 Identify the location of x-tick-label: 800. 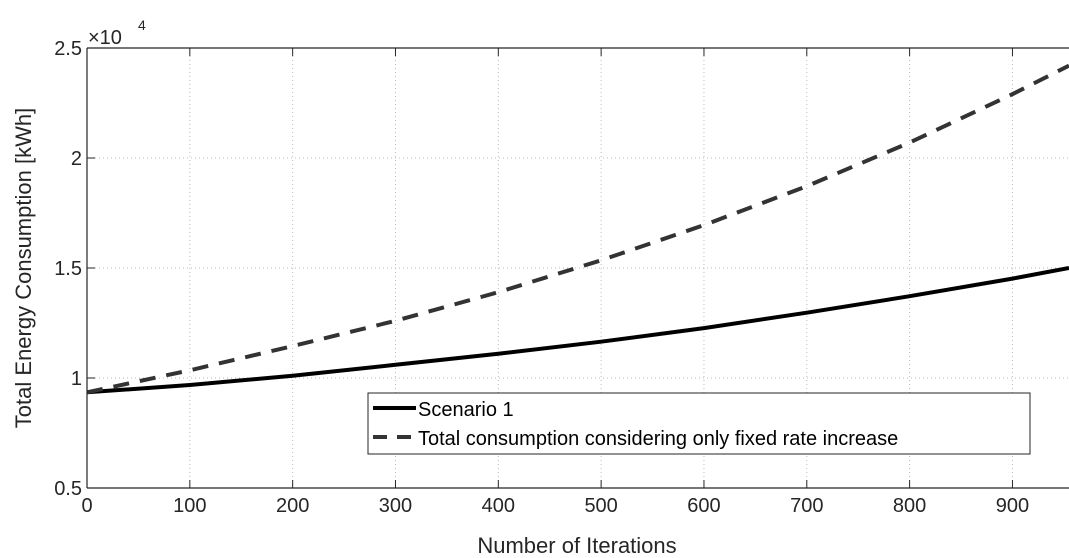
(909, 506).